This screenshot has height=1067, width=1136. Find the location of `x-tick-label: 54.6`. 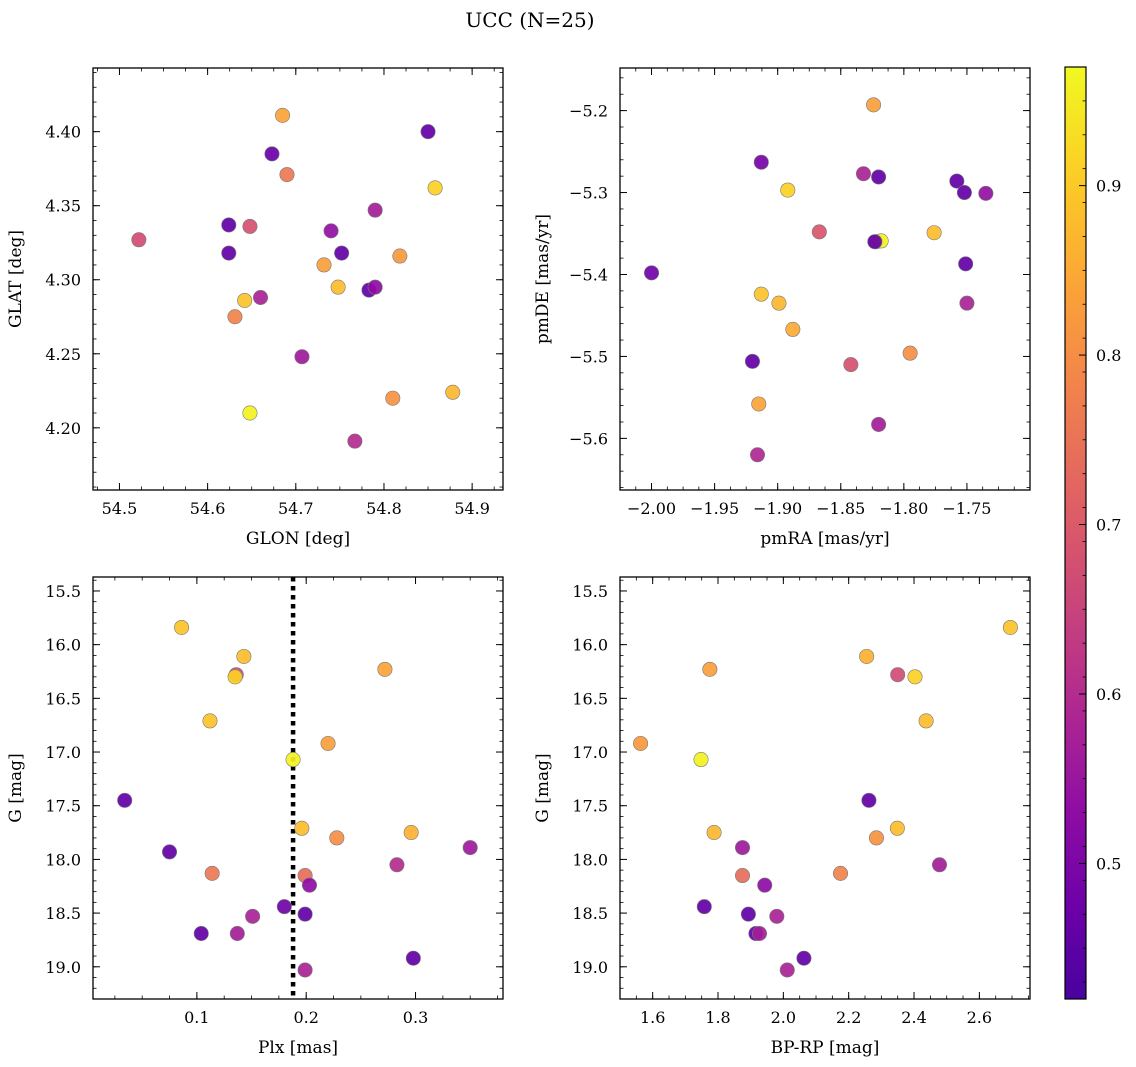

x-tick-label: 54.6 is located at coordinates (208, 508).